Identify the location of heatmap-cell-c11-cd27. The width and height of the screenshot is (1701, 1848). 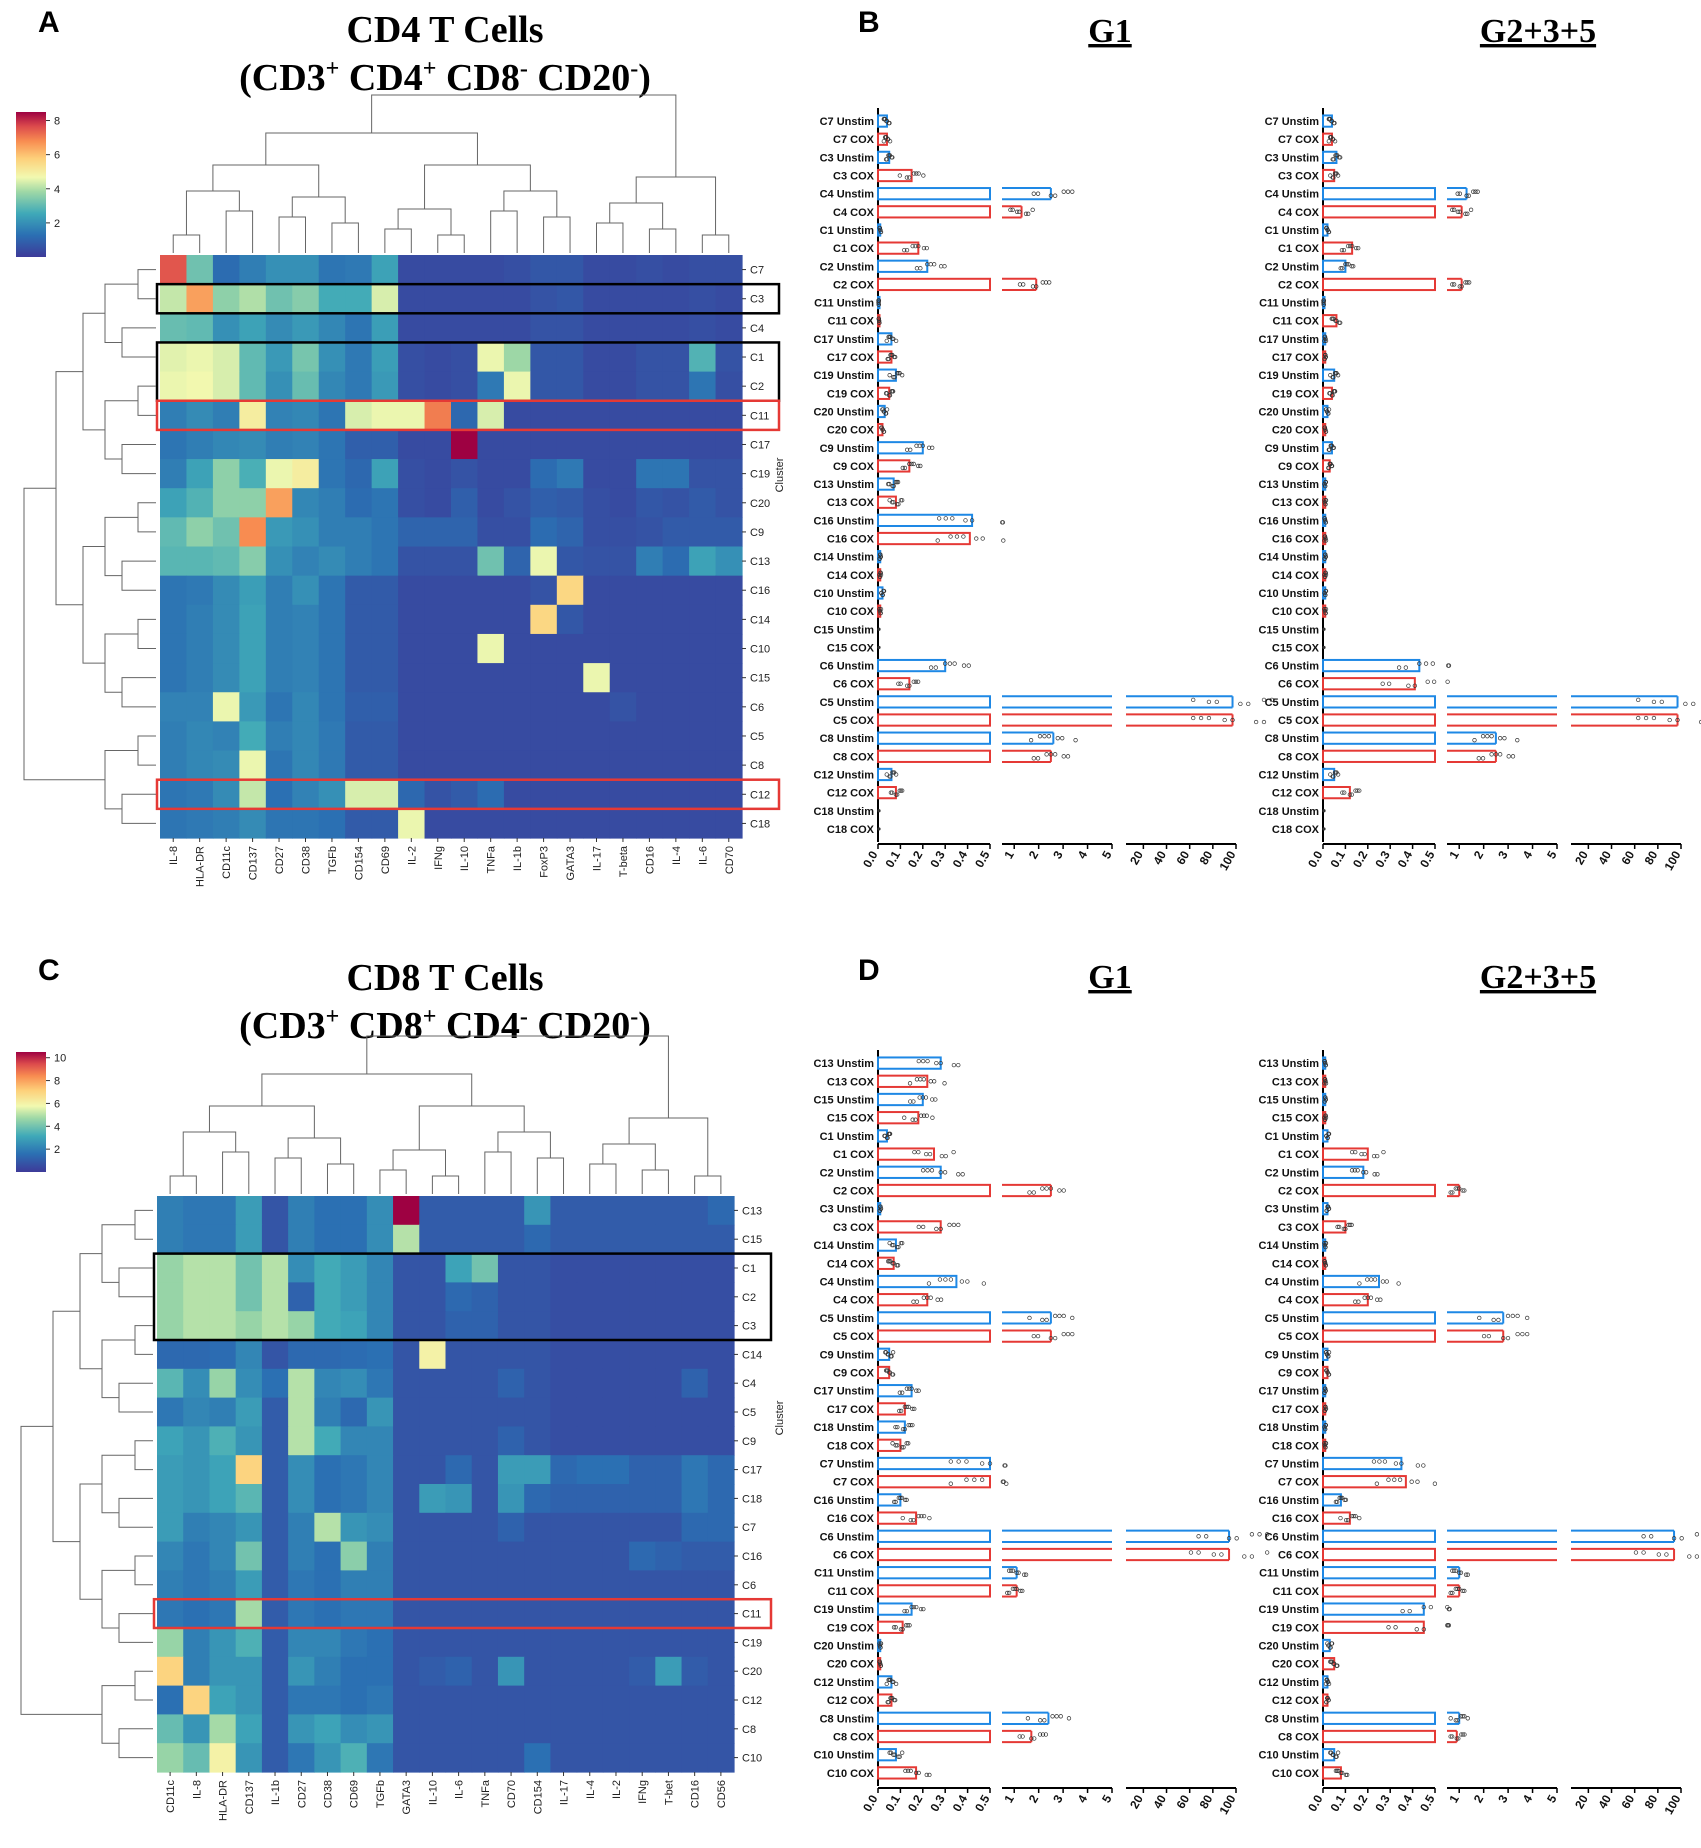
(301, 1614).